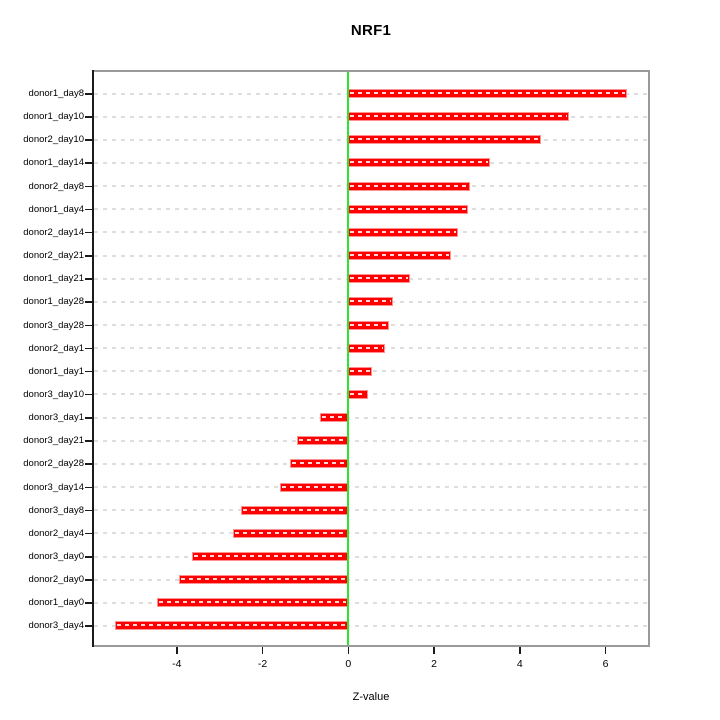 This screenshot has height=720, width=720. I want to click on y-axis-label: donor1_day14, so click(53, 163).